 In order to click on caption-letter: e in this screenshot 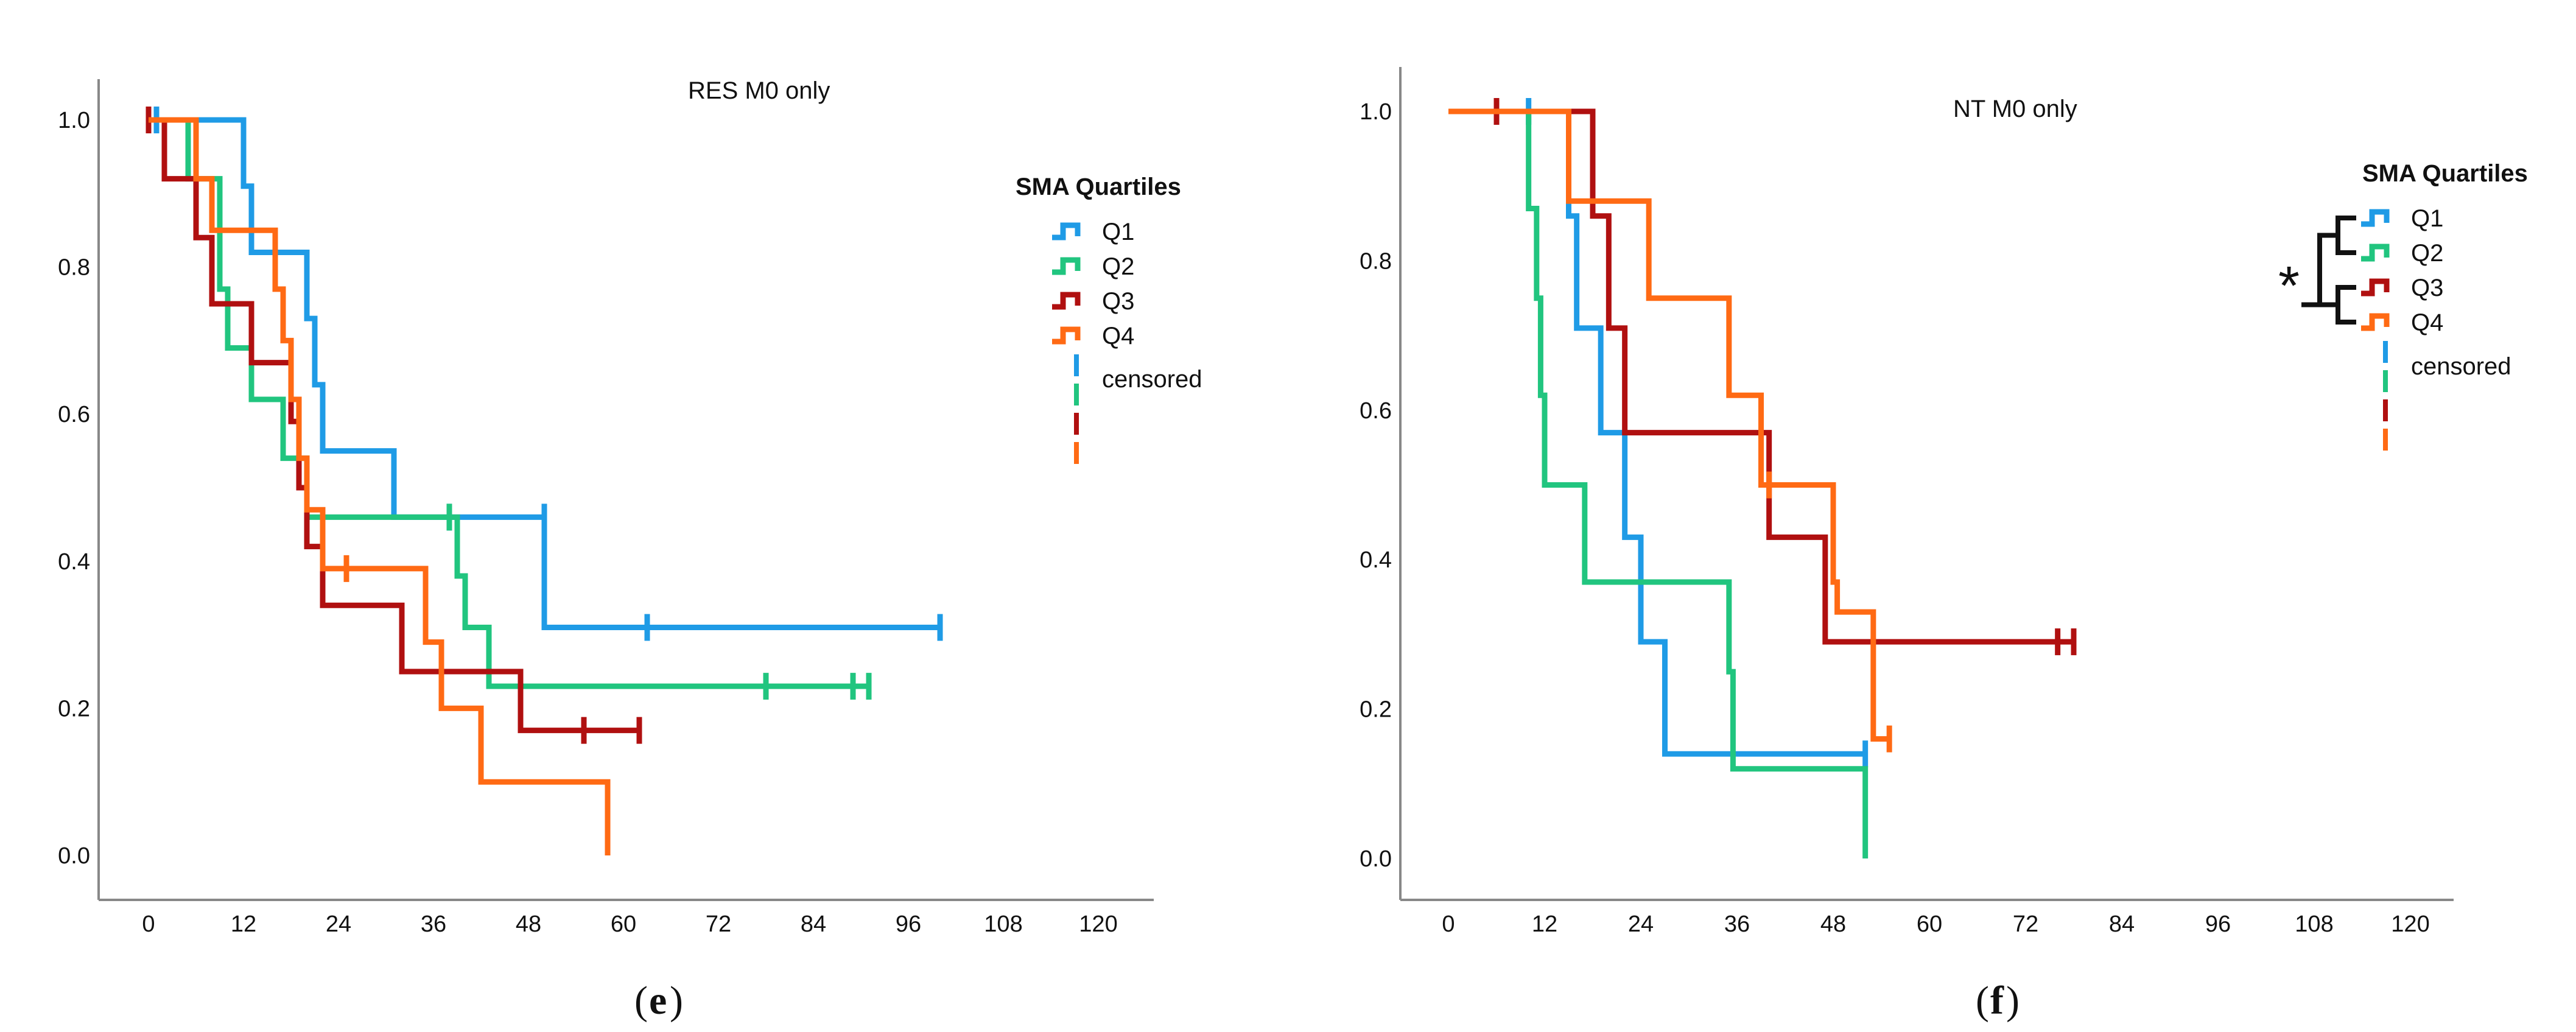, I will do `click(658, 1000)`.